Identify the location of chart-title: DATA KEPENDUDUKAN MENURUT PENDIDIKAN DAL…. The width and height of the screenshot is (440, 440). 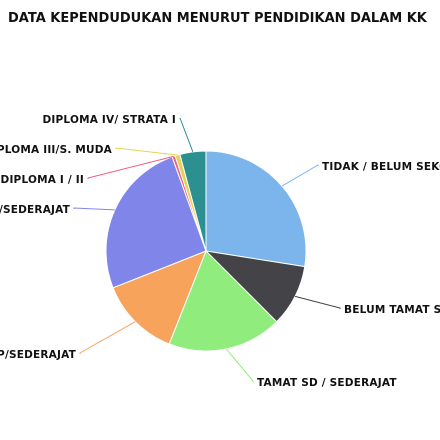
(218, 18).